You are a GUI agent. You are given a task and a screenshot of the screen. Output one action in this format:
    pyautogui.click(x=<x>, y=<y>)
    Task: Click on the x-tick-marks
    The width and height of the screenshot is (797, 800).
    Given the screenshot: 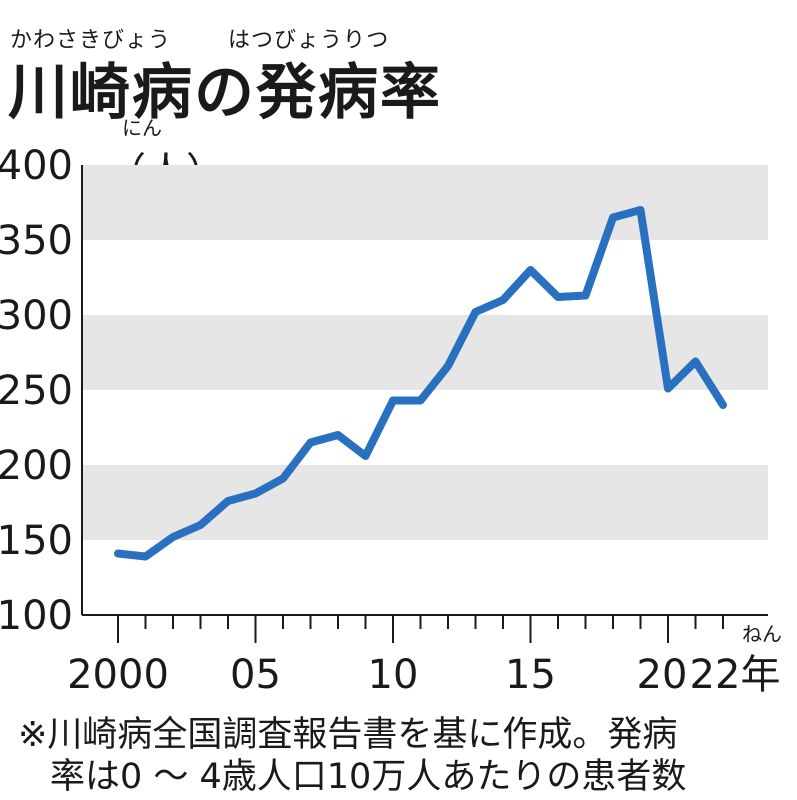 What is the action you would take?
    pyautogui.click(x=420, y=629)
    